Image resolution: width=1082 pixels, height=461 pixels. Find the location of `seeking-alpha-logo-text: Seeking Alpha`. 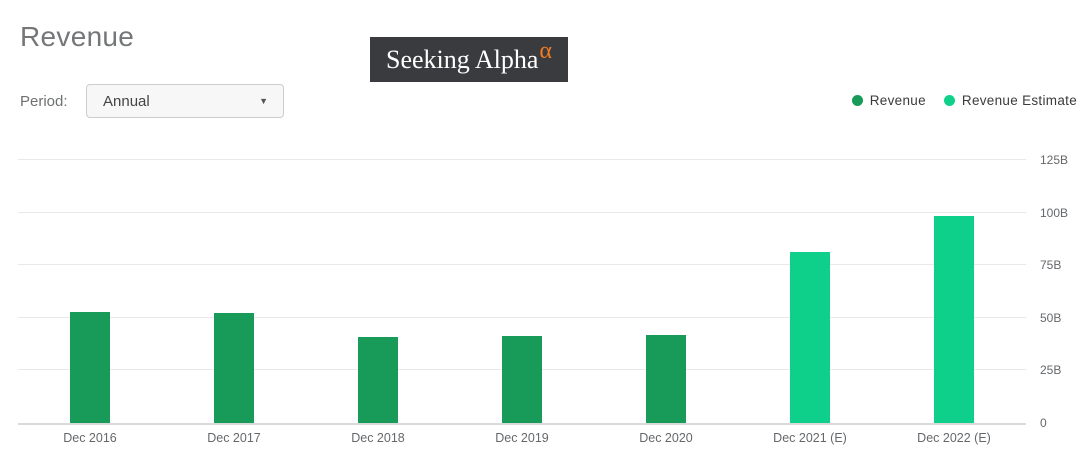

seeking-alpha-logo-text: Seeking Alpha is located at coordinates (462, 59).